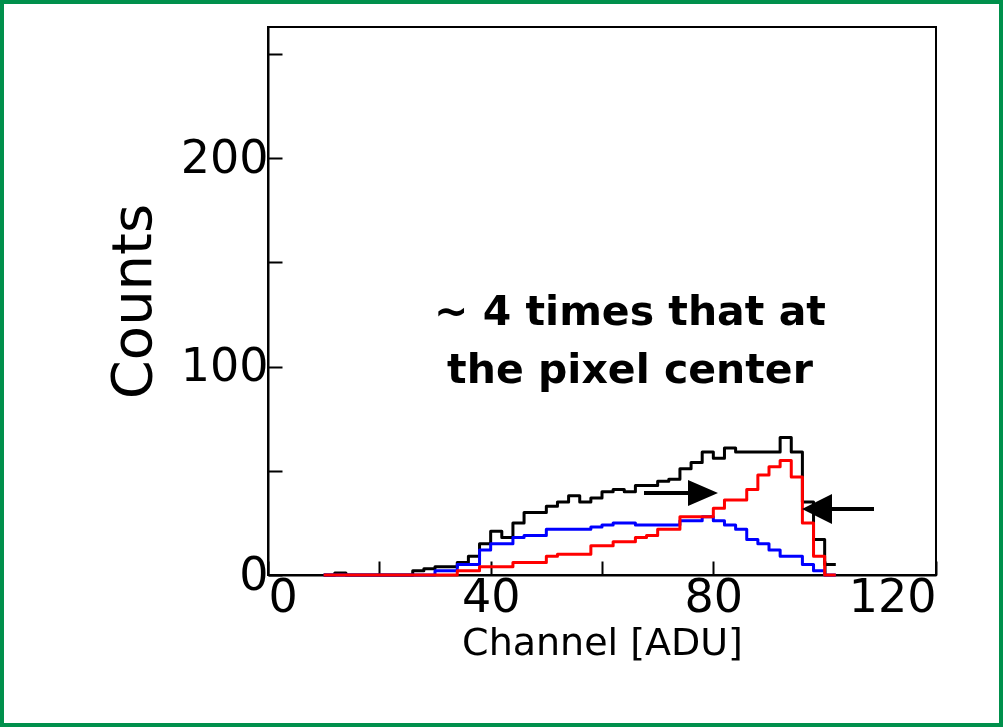 The image size is (1003, 727). I want to click on annotation: ~ 4 times that at the pixel center, so click(630, 340).